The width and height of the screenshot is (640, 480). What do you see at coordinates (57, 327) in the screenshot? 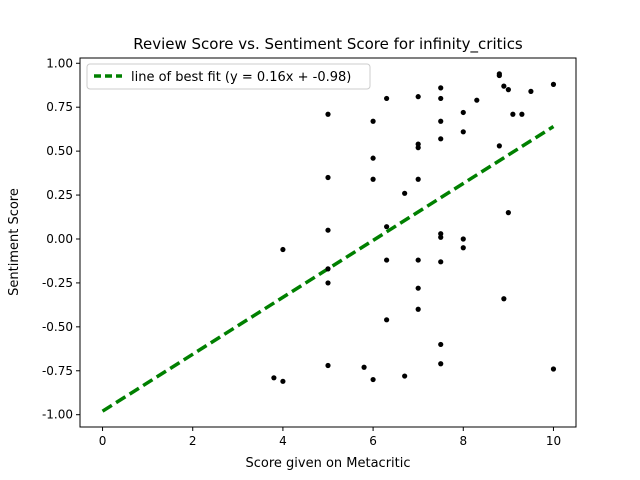
I see `y-tick-label: -0.50` at bounding box center [57, 327].